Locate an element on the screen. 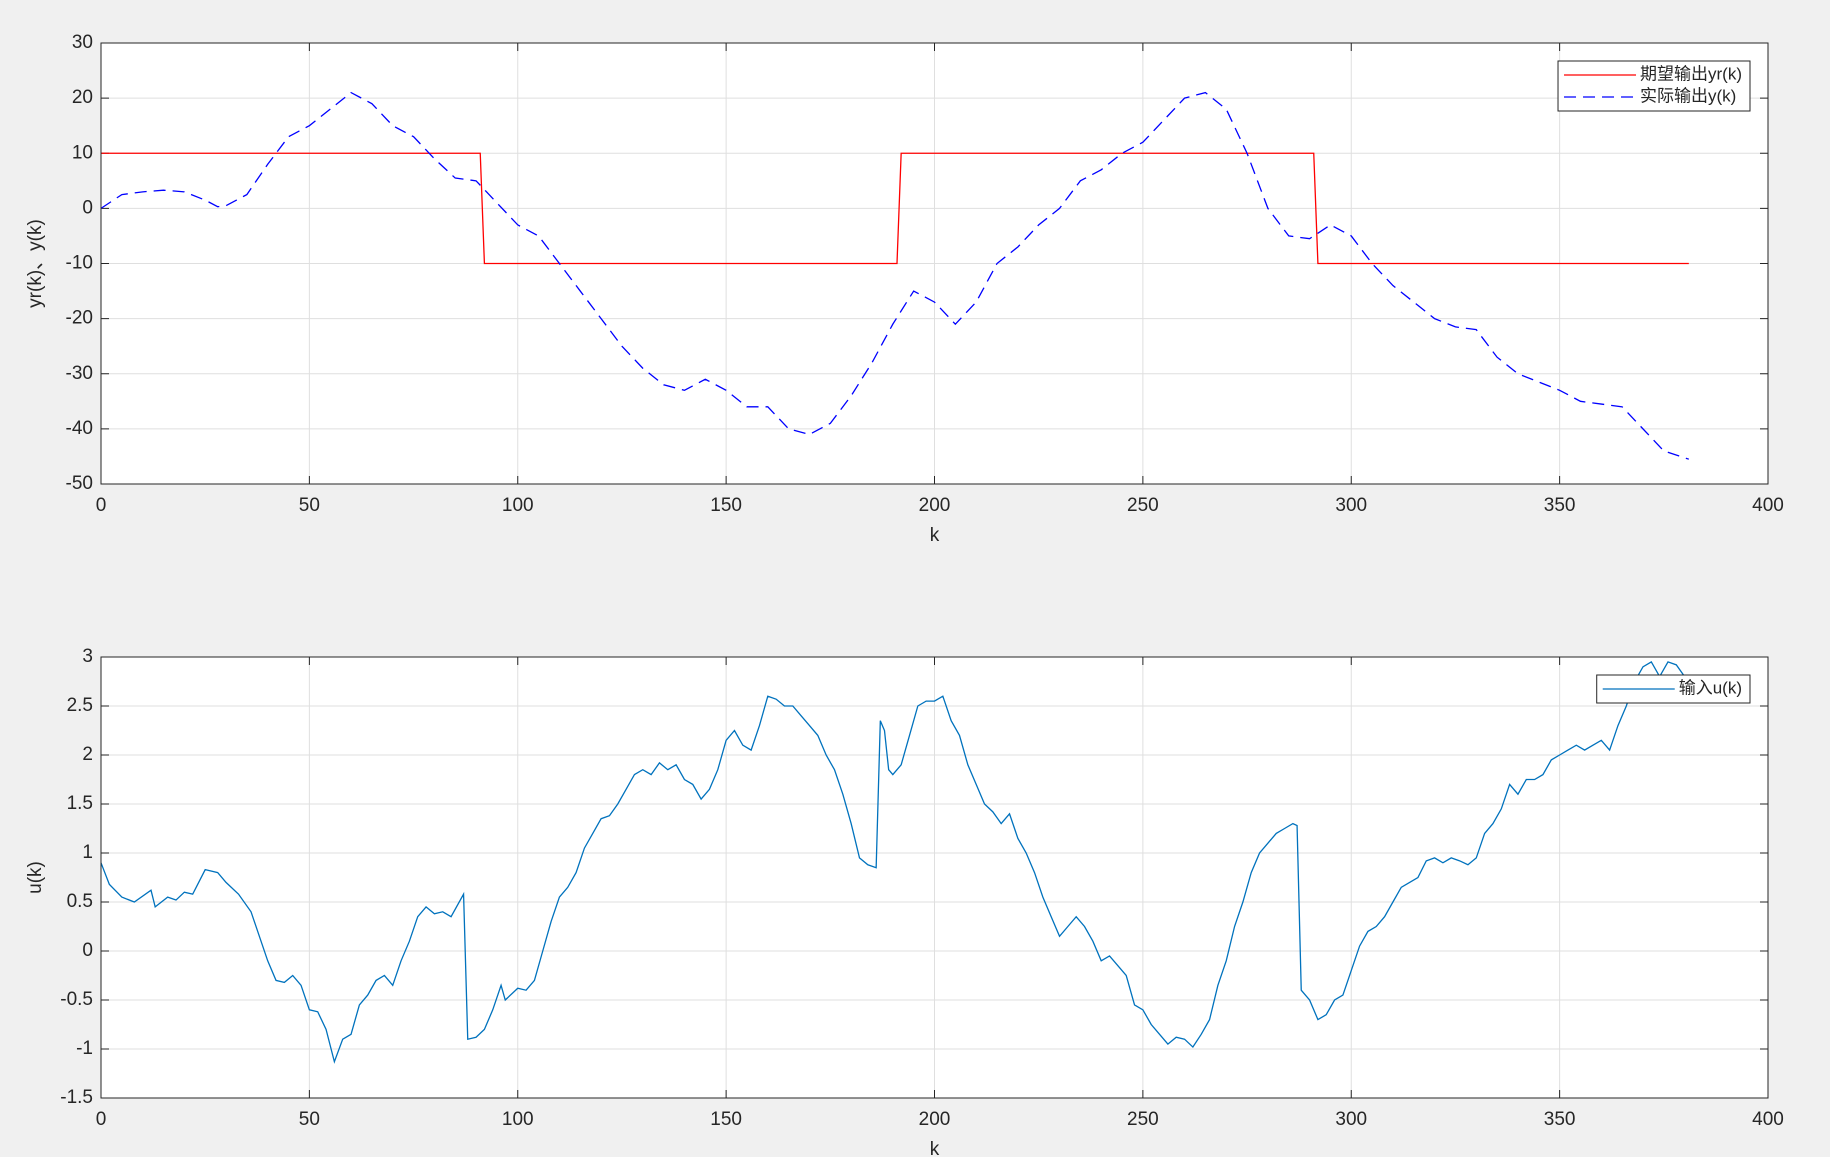  y-tick-label: -50 is located at coordinates (79, 483).